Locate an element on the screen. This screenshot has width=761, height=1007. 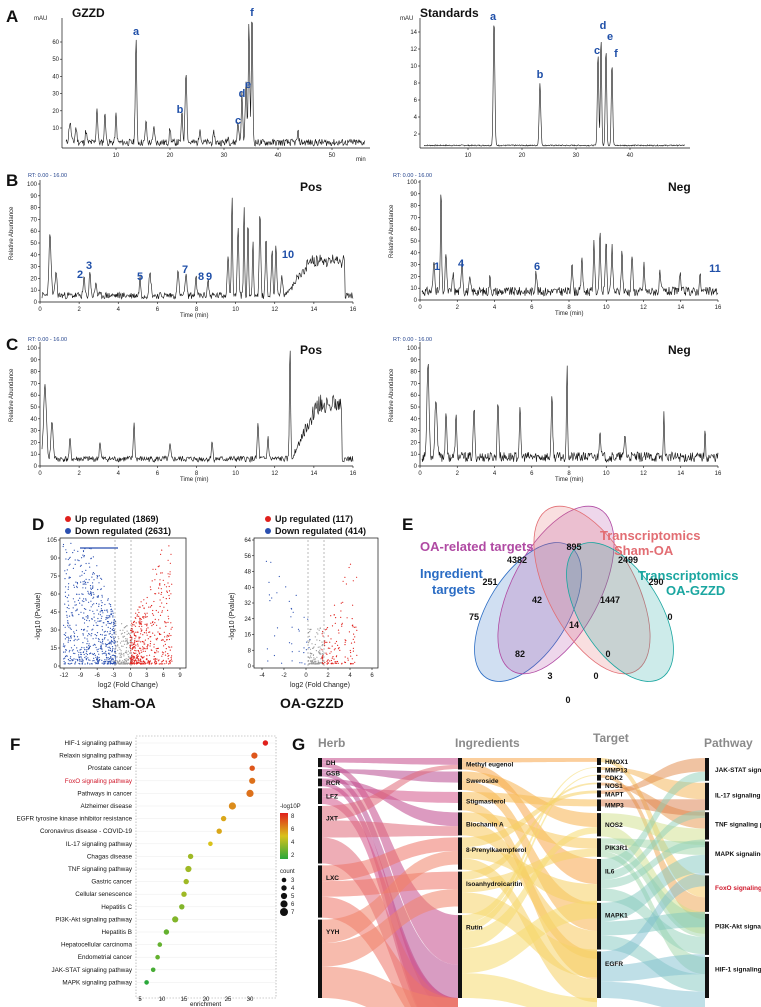
up-legend-dot is located at coordinates (68, 519).